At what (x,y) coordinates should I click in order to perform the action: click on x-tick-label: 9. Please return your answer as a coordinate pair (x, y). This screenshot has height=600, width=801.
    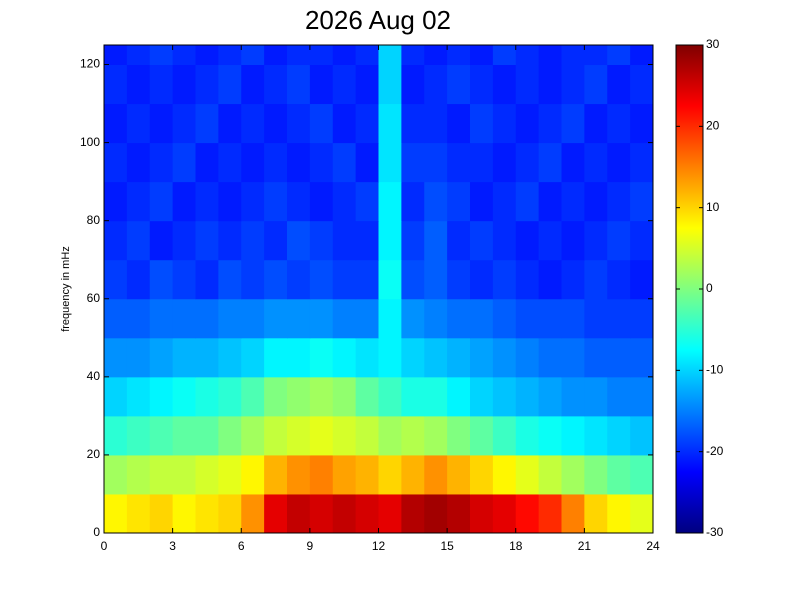
    Looking at the image, I should click on (310, 546).